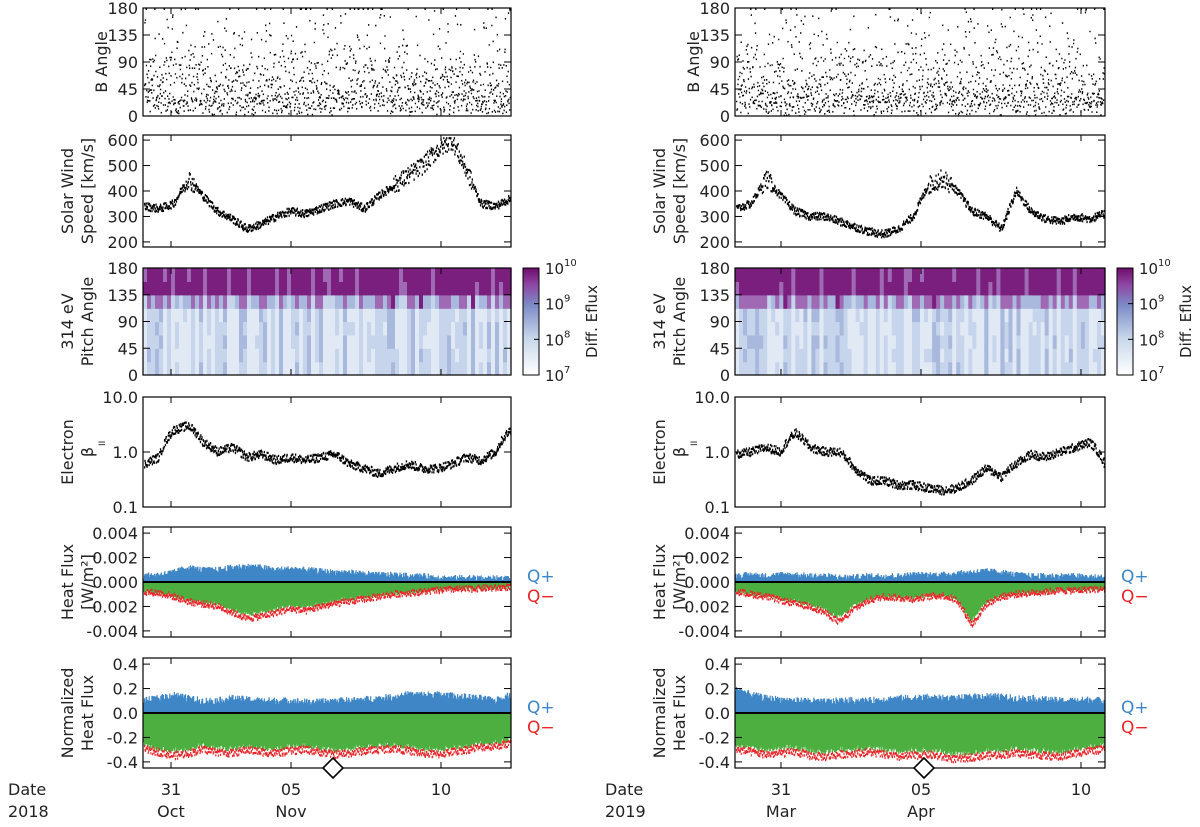  What do you see at coordinates (695, 443) in the screenshot?
I see `y-axis-label-subscript: II` at bounding box center [695, 443].